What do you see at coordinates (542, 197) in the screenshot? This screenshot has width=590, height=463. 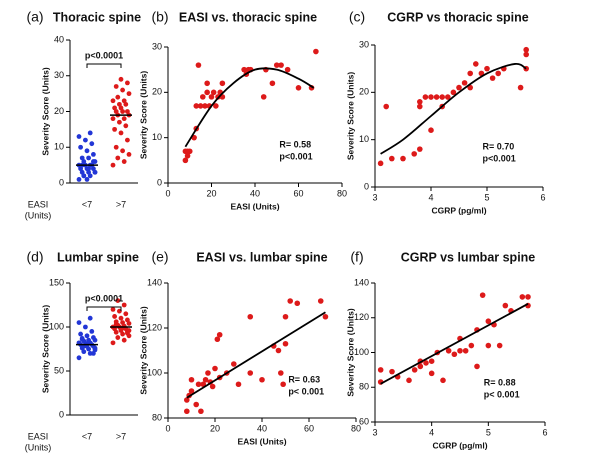 I see `x-tick-label: 6` at bounding box center [542, 197].